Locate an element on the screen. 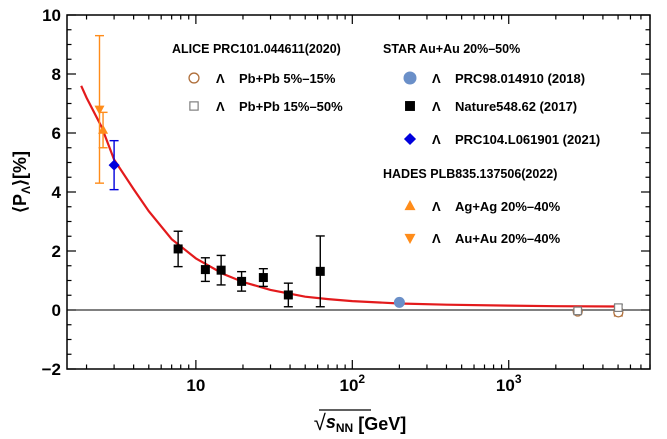 The width and height of the screenshot is (667, 439). legend-heading-1: STAR Au+Au 20%–50% is located at coordinates (451, 49).